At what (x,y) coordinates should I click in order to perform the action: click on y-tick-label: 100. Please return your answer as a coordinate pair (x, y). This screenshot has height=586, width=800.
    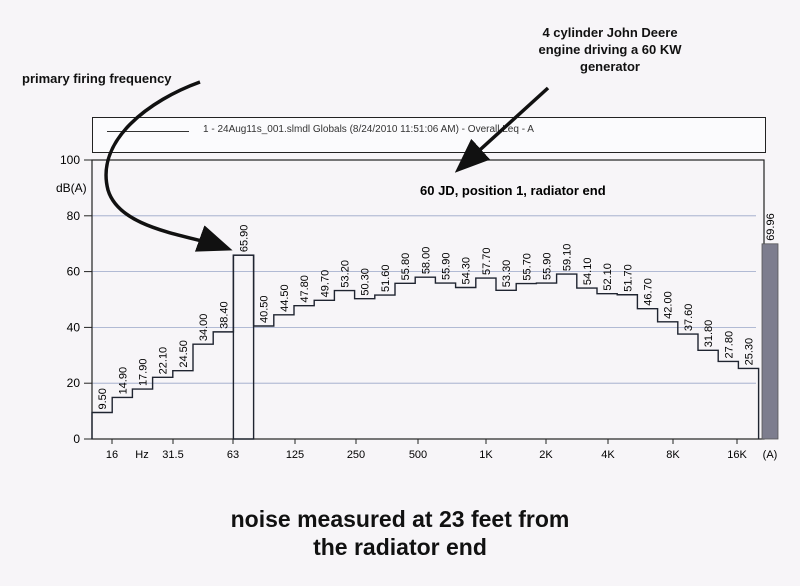
    Looking at the image, I should click on (70, 160).